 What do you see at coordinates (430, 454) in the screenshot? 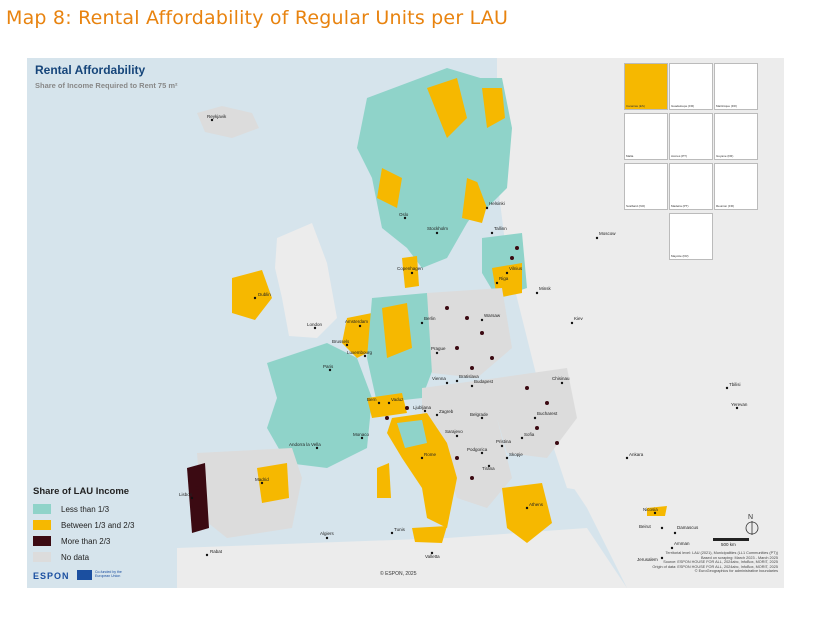
I see `city-label-rome: Rome` at bounding box center [430, 454].